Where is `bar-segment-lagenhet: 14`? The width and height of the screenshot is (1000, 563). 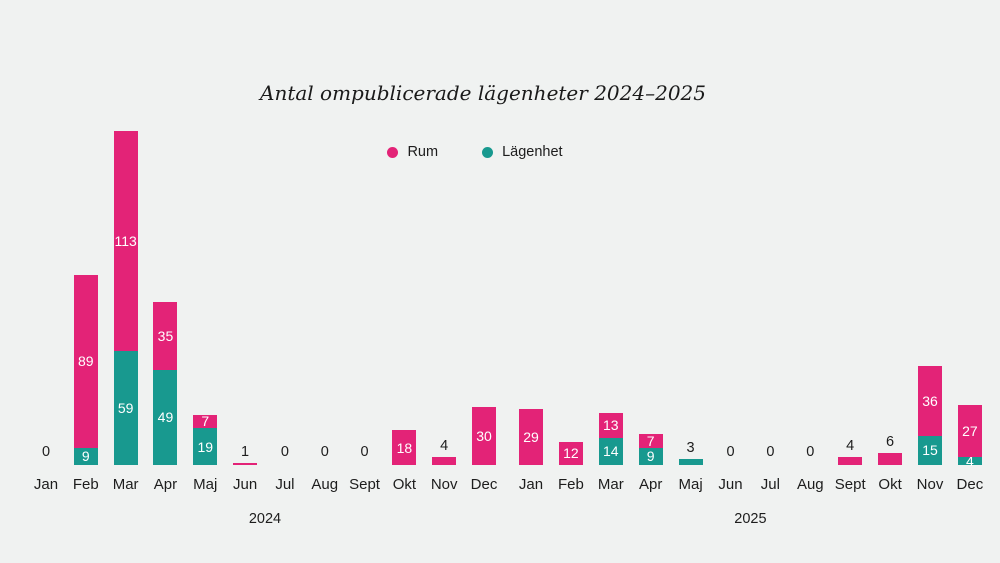 bar-segment-lagenhet: 14 is located at coordinates (610, 451).